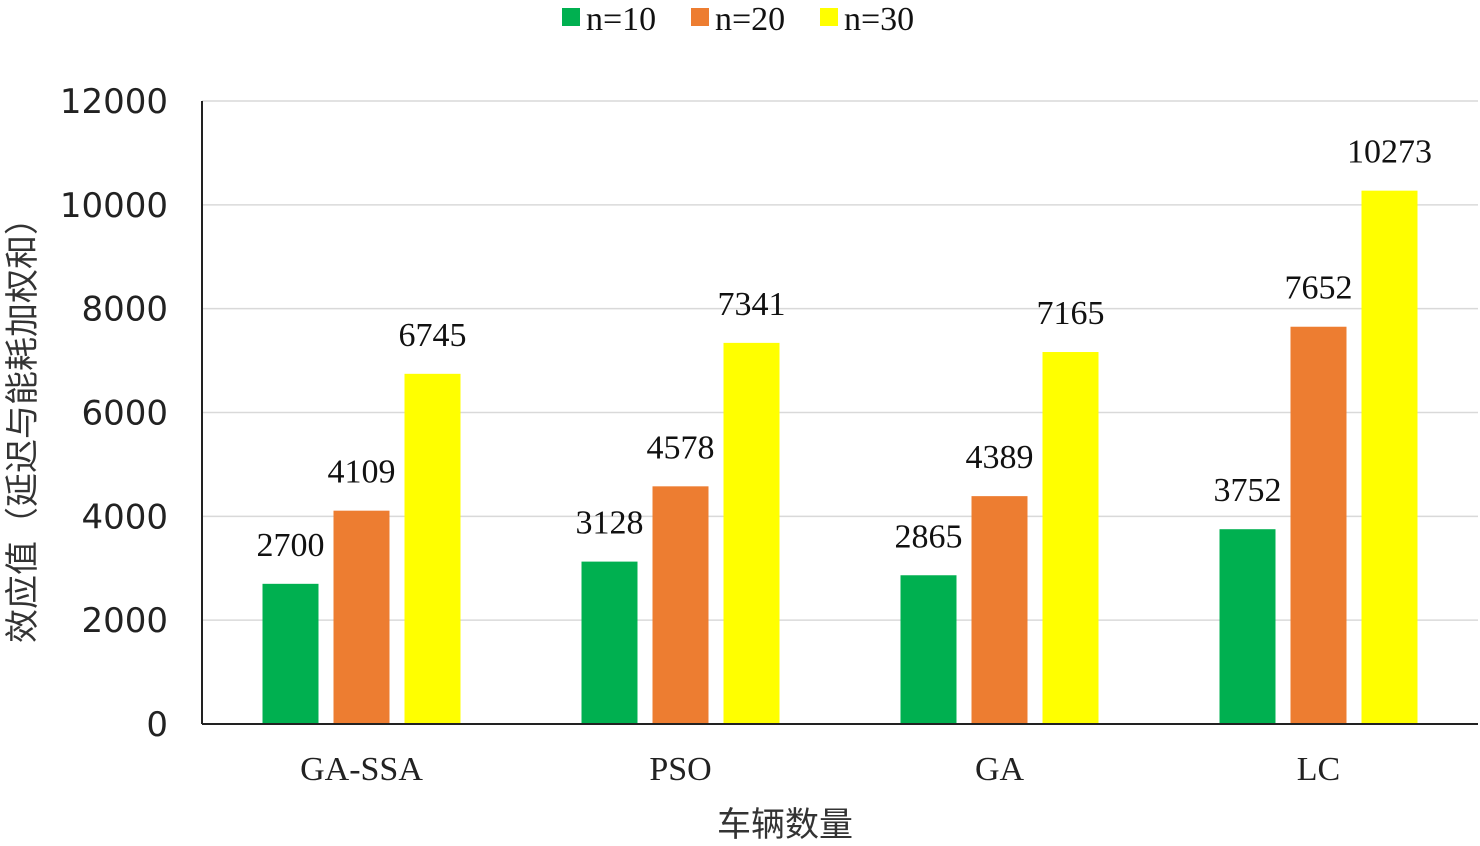 This screenshot has width=1480, height=846. I want to click on data-label: 2865, so click(929, 536).